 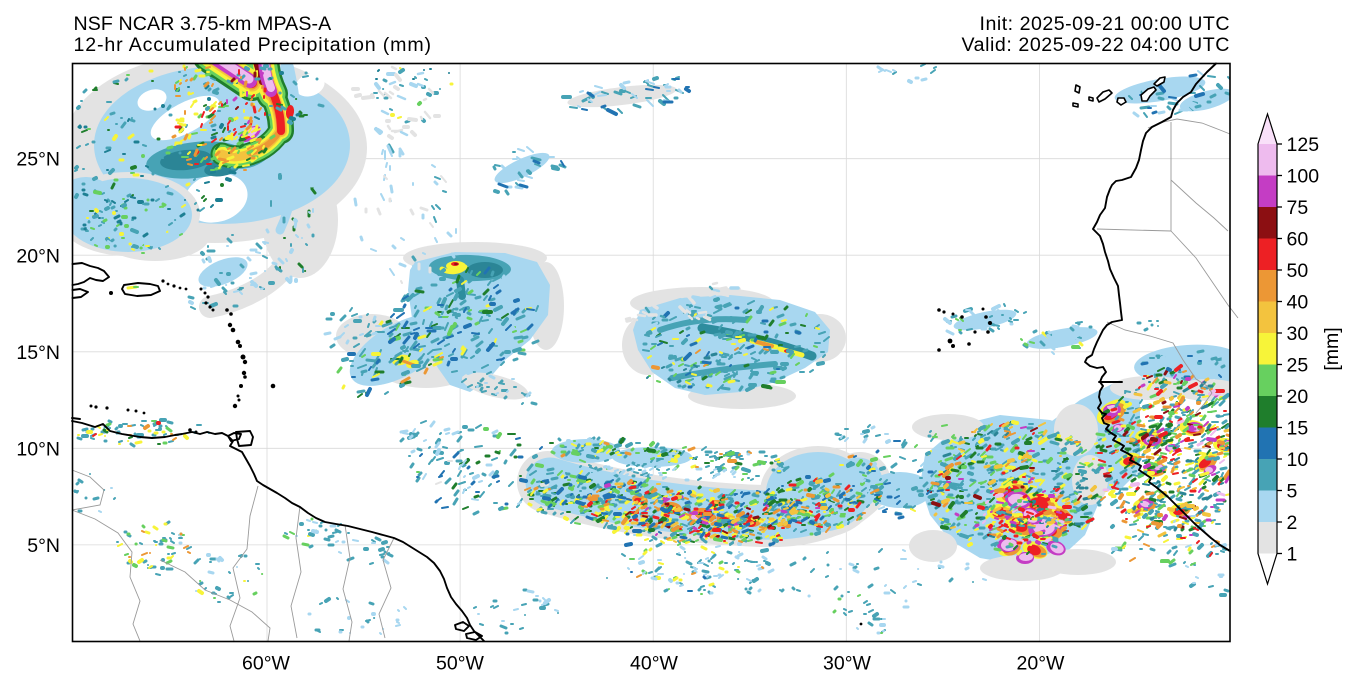 What do you see at coordinates (1292, 492) in the screenshot?
I see `svg-text: 5` at bounding box center [1292, 492].